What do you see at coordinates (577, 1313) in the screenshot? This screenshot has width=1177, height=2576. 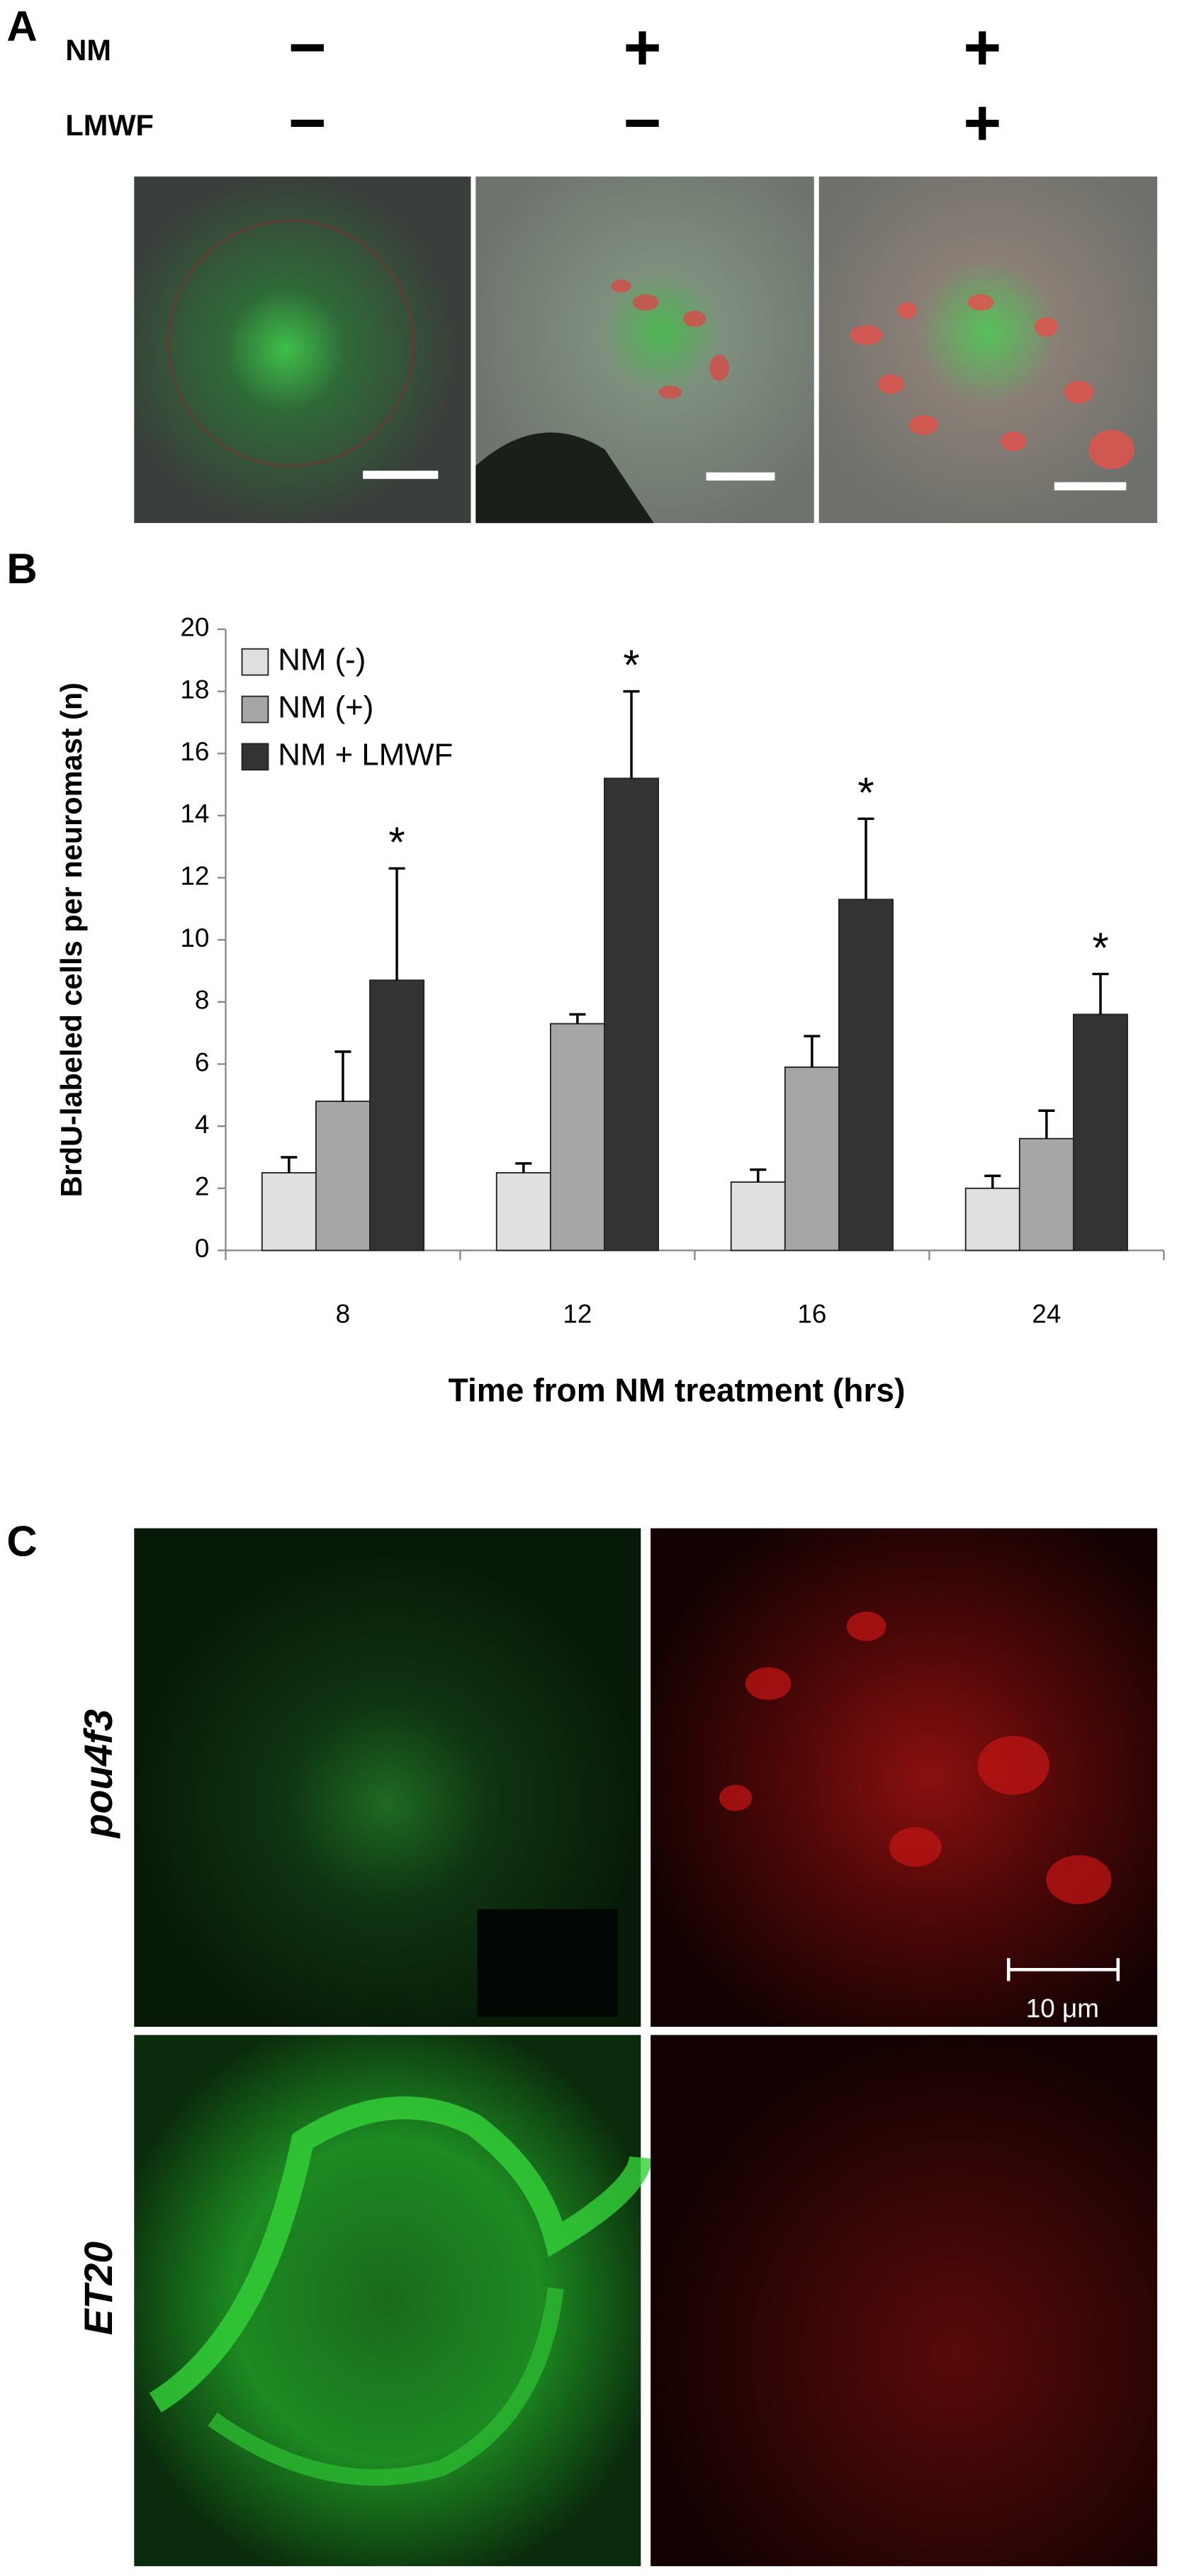 I see `x-tick-label: 12` at bounding box center [577, 1313].